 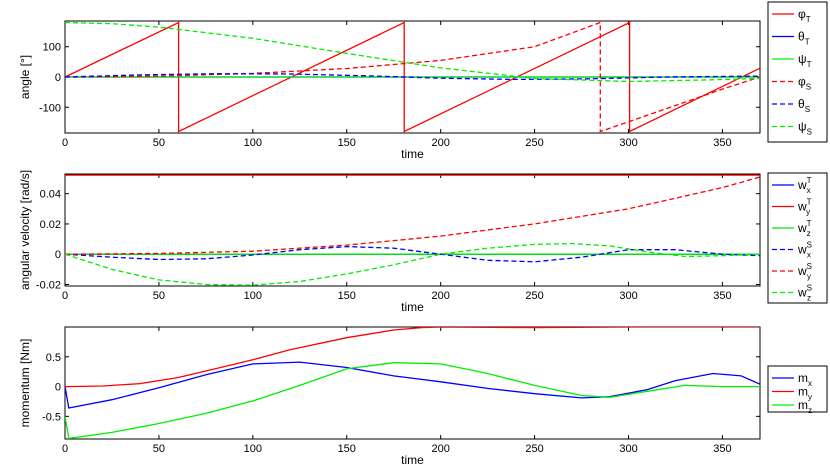 What do you see at coordinates (805, 406) in the screenshot?
I see `legend-label: mz` at bounding box center [805, 406].